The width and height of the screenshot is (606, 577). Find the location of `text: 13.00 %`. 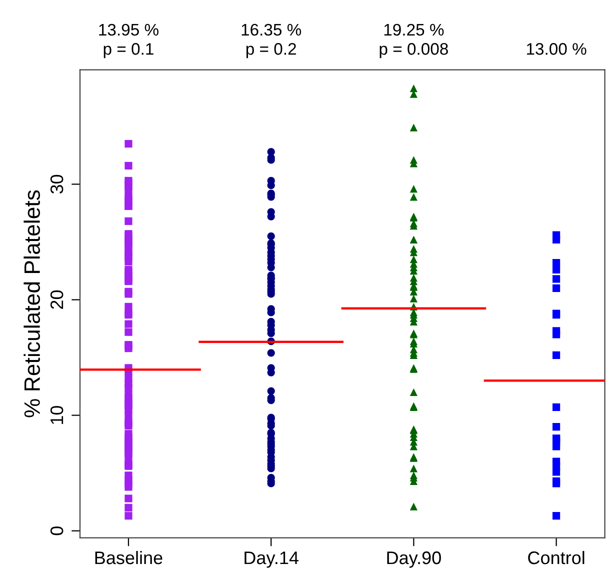

text: 13.00 % is located at coordinates (556, 49).